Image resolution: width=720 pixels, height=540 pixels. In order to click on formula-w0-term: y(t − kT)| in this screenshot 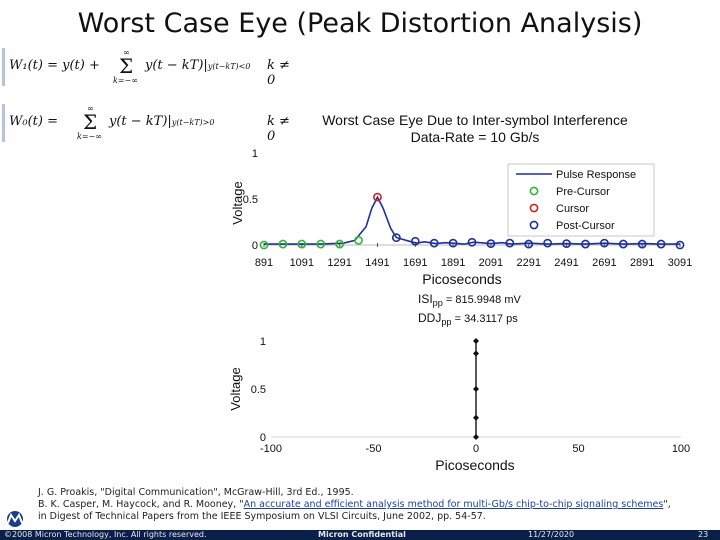, I will do `click(140, 121)`.